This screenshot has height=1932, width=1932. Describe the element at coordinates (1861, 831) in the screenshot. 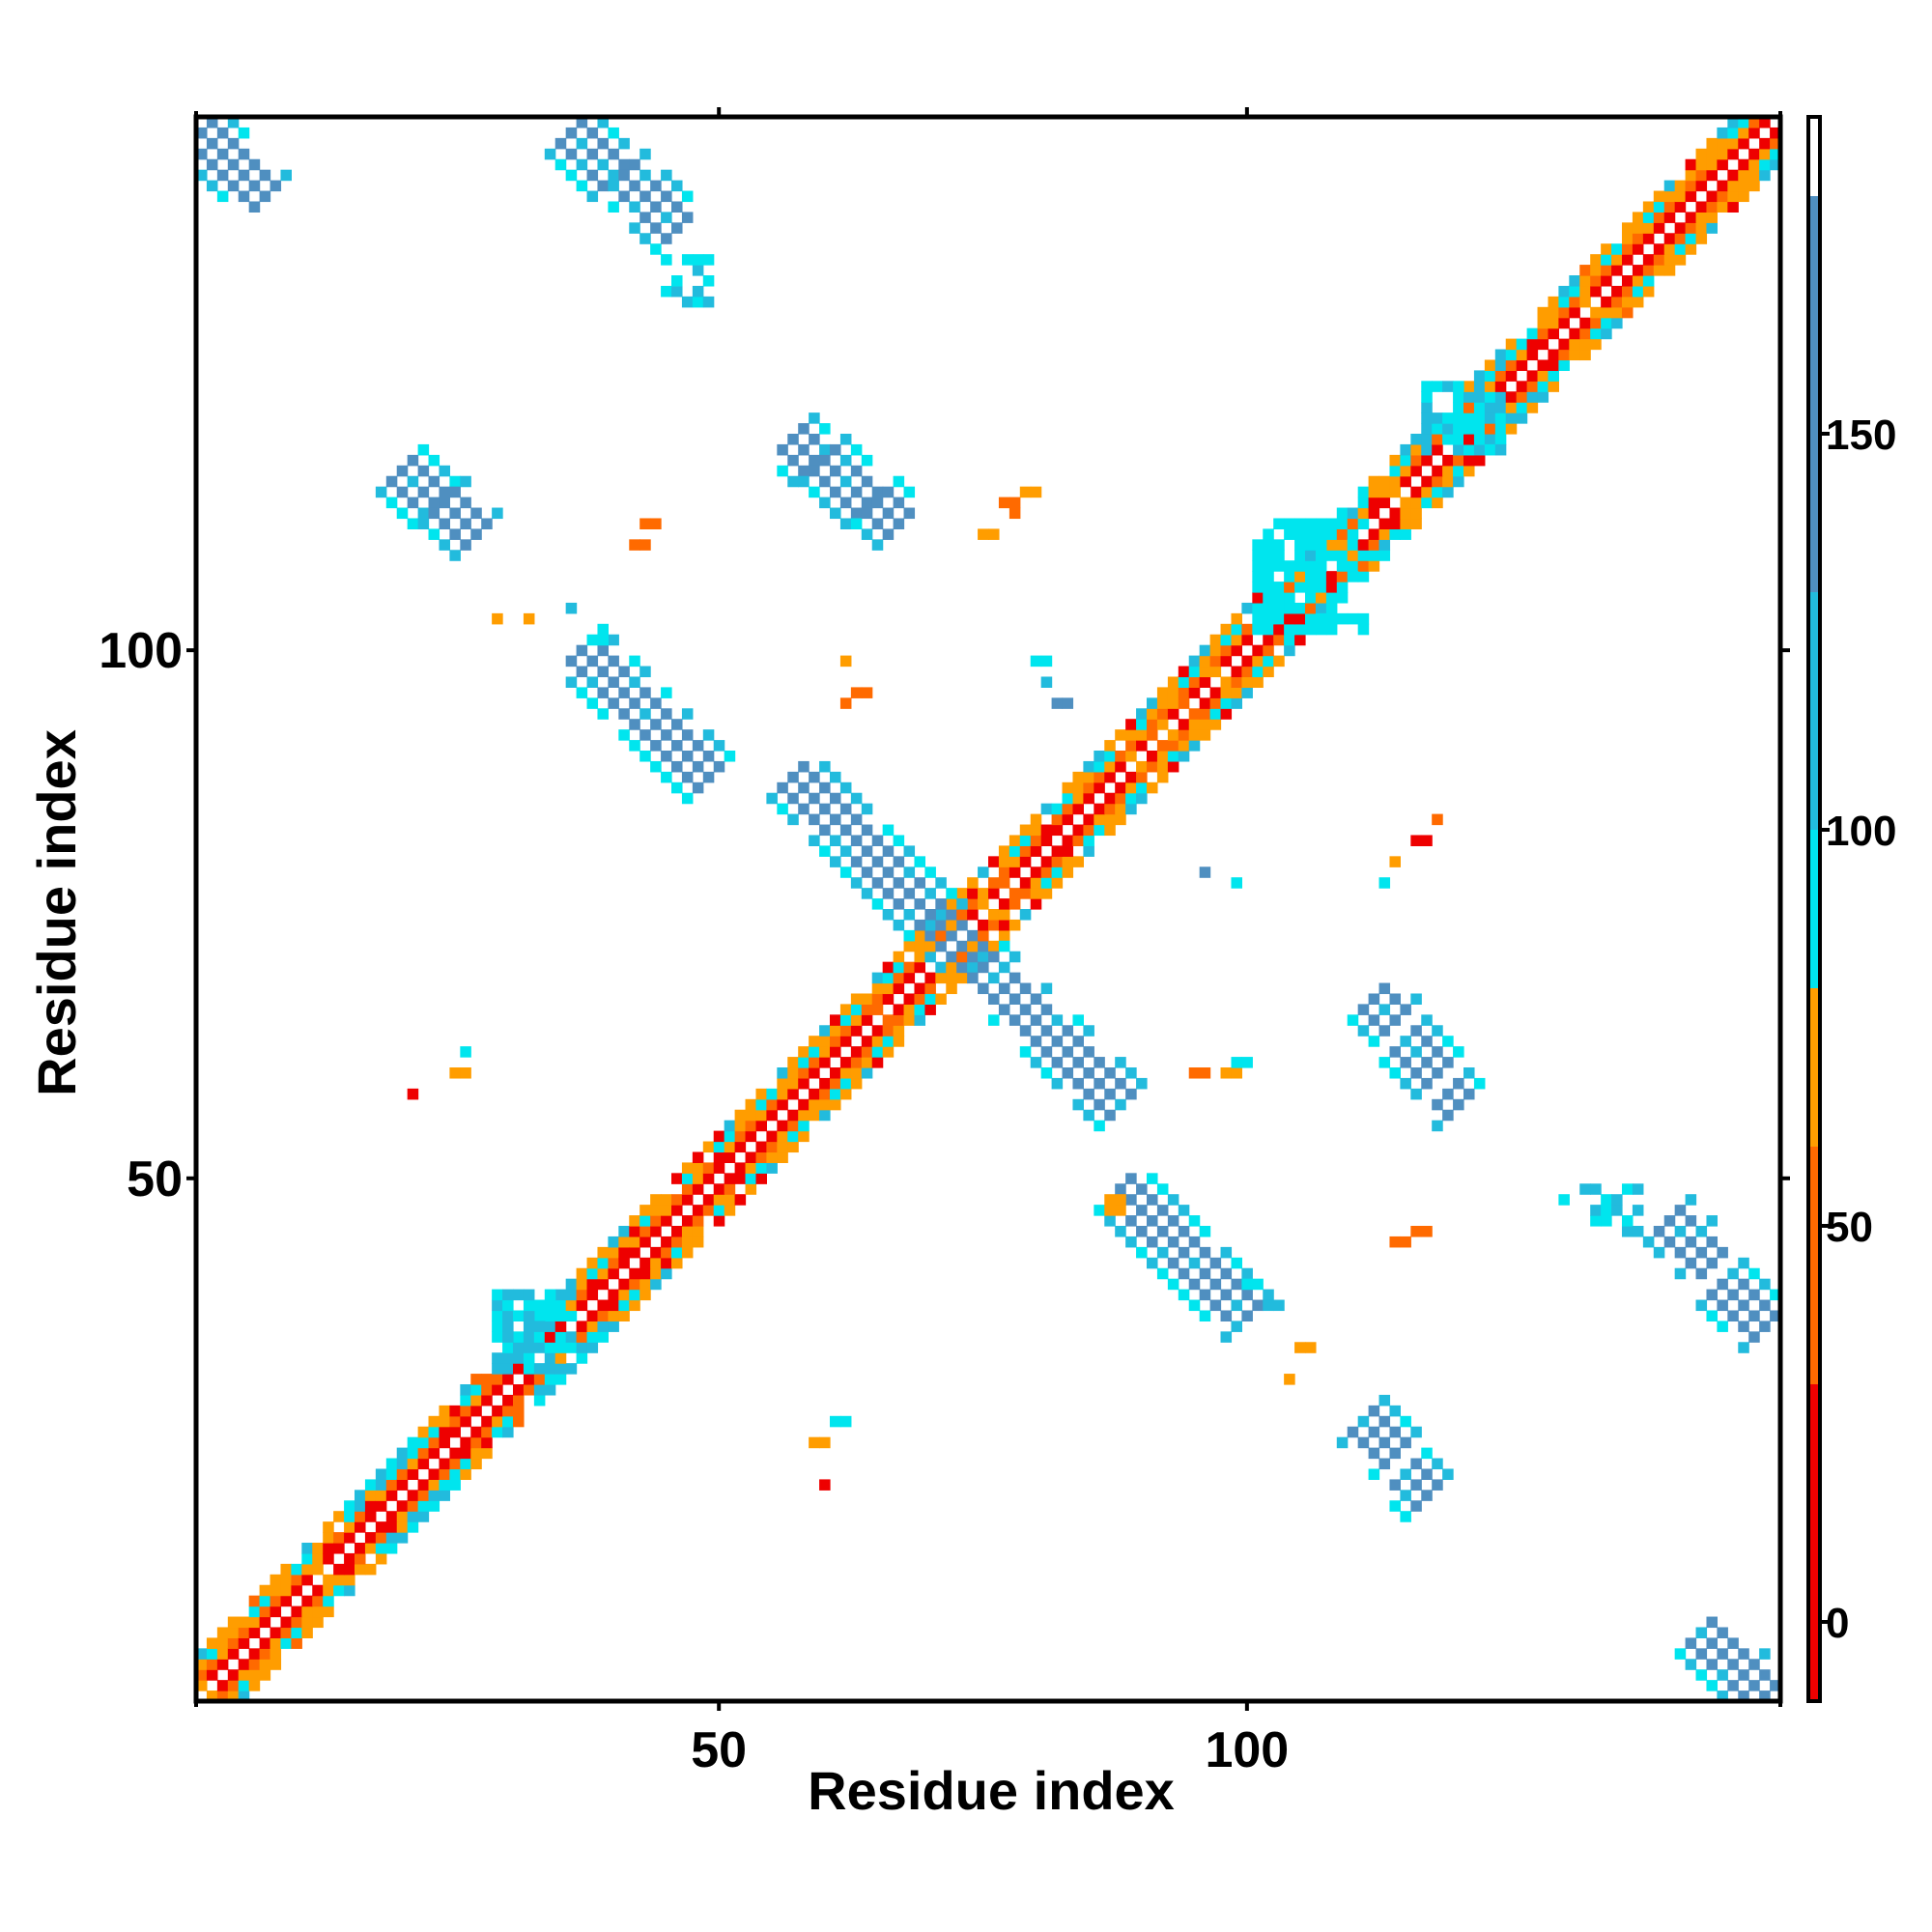

I see `colorbar-tick-label: 100` at that location.